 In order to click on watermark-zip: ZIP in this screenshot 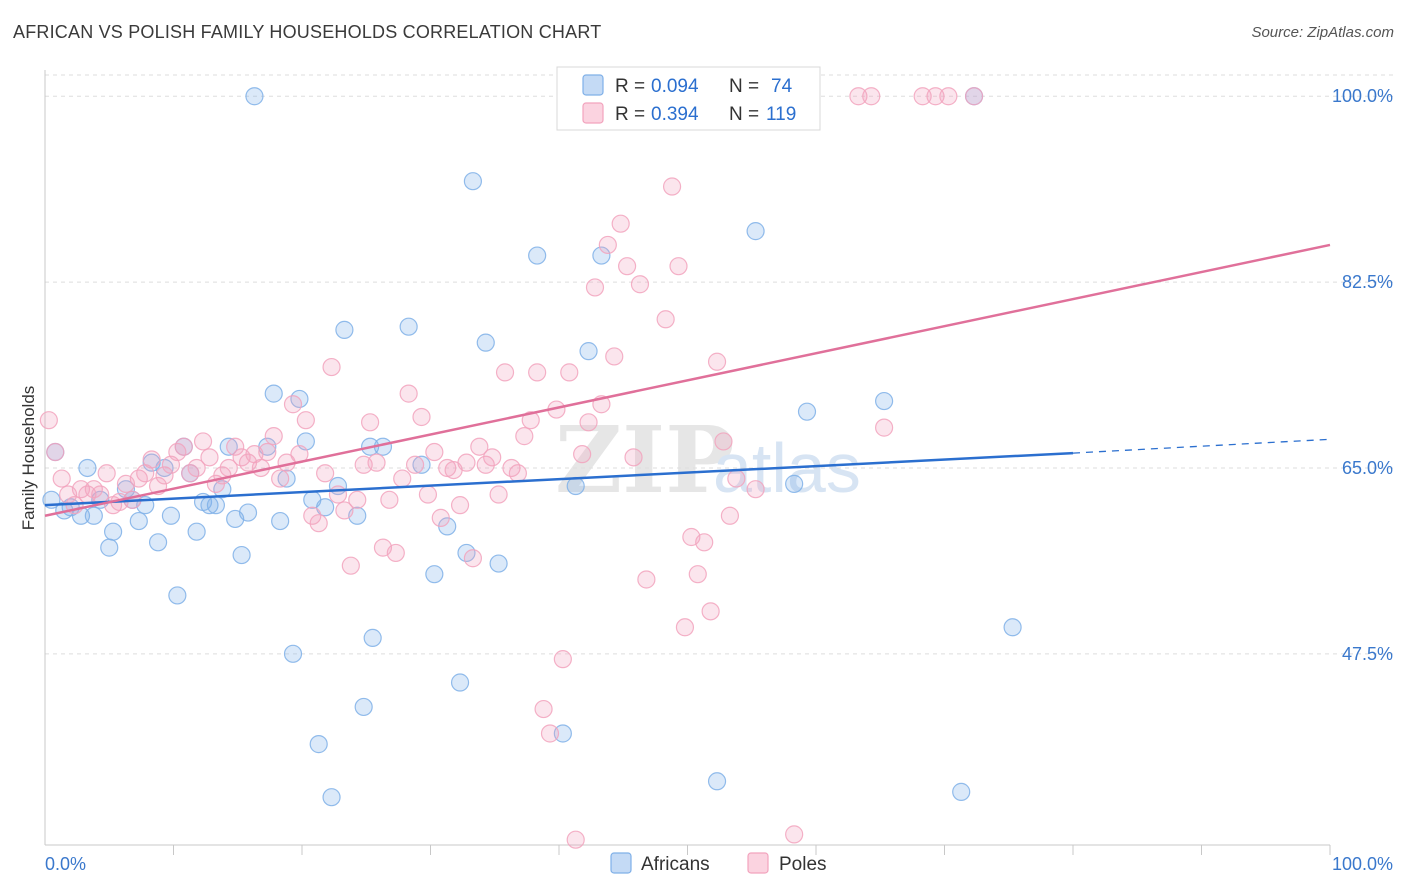, I will do `click(644, 460)`.